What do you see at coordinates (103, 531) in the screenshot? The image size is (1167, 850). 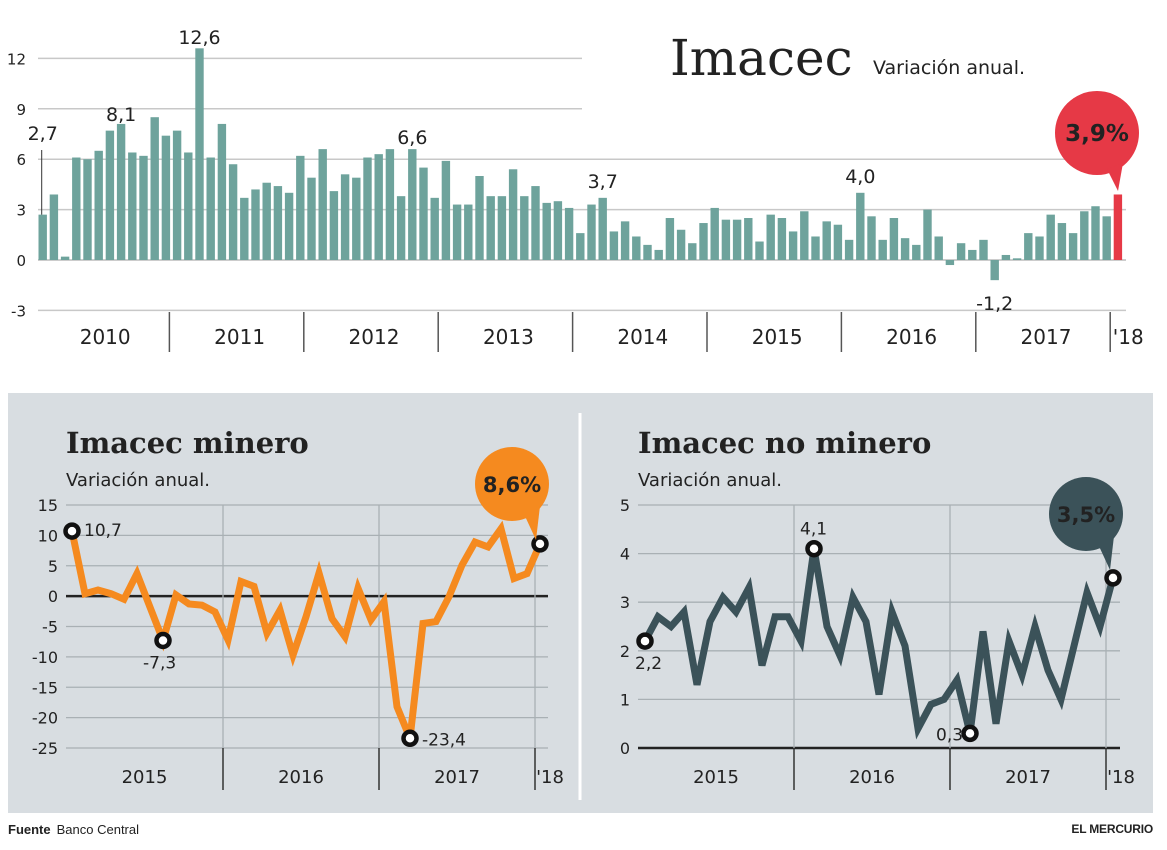 I see `marker-label: 10,7` at bounding box center [103, 531].